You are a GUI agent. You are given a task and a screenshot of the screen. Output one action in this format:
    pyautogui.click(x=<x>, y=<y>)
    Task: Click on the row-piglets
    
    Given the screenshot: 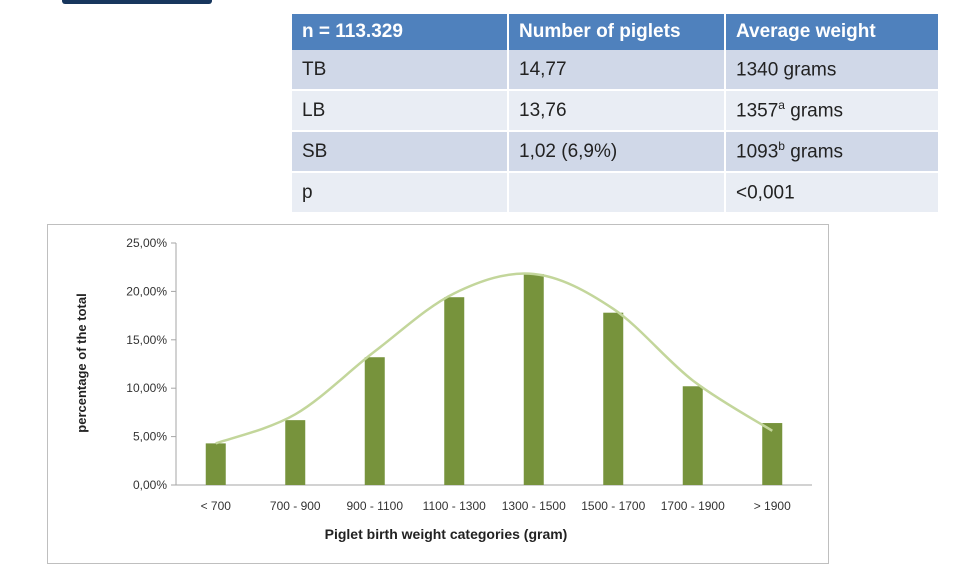 What is the action you would take?
    pyautogui.click(x=616, y=193)
    